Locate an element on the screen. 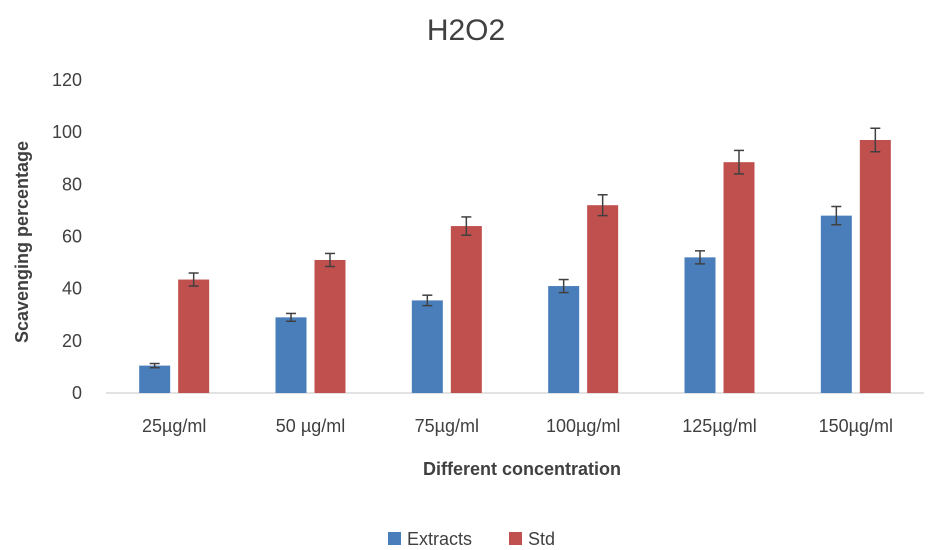 The image size is (932, 550). chart-title: H2O2 is located at coordinates (466, 30).